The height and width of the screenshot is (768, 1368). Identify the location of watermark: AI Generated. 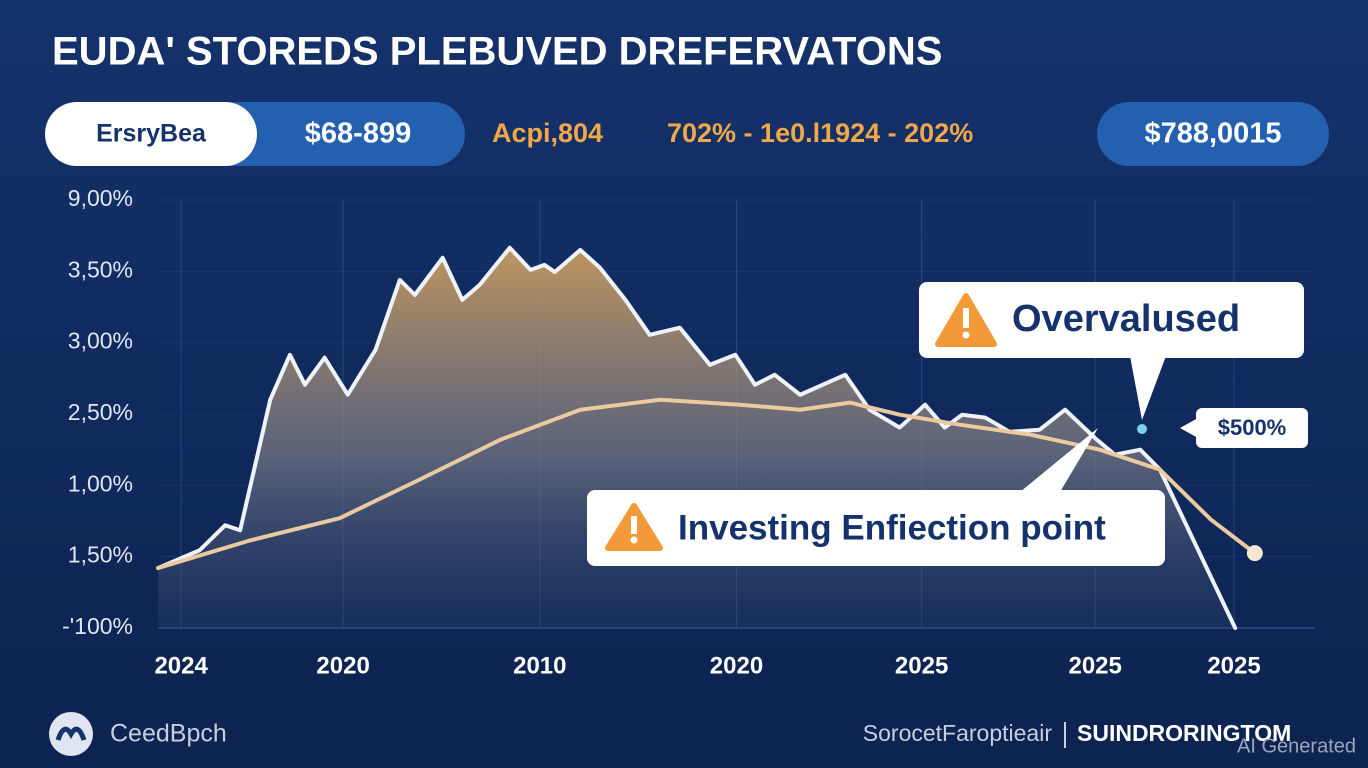
(1296, 746).